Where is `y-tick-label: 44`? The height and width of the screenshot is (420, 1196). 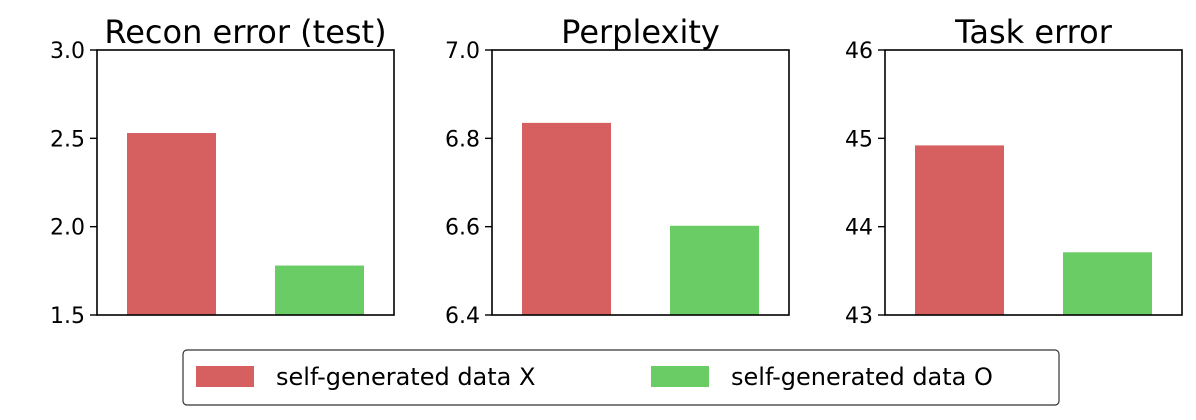
y-tick-label: 44 is located at coordinates (859, 228).